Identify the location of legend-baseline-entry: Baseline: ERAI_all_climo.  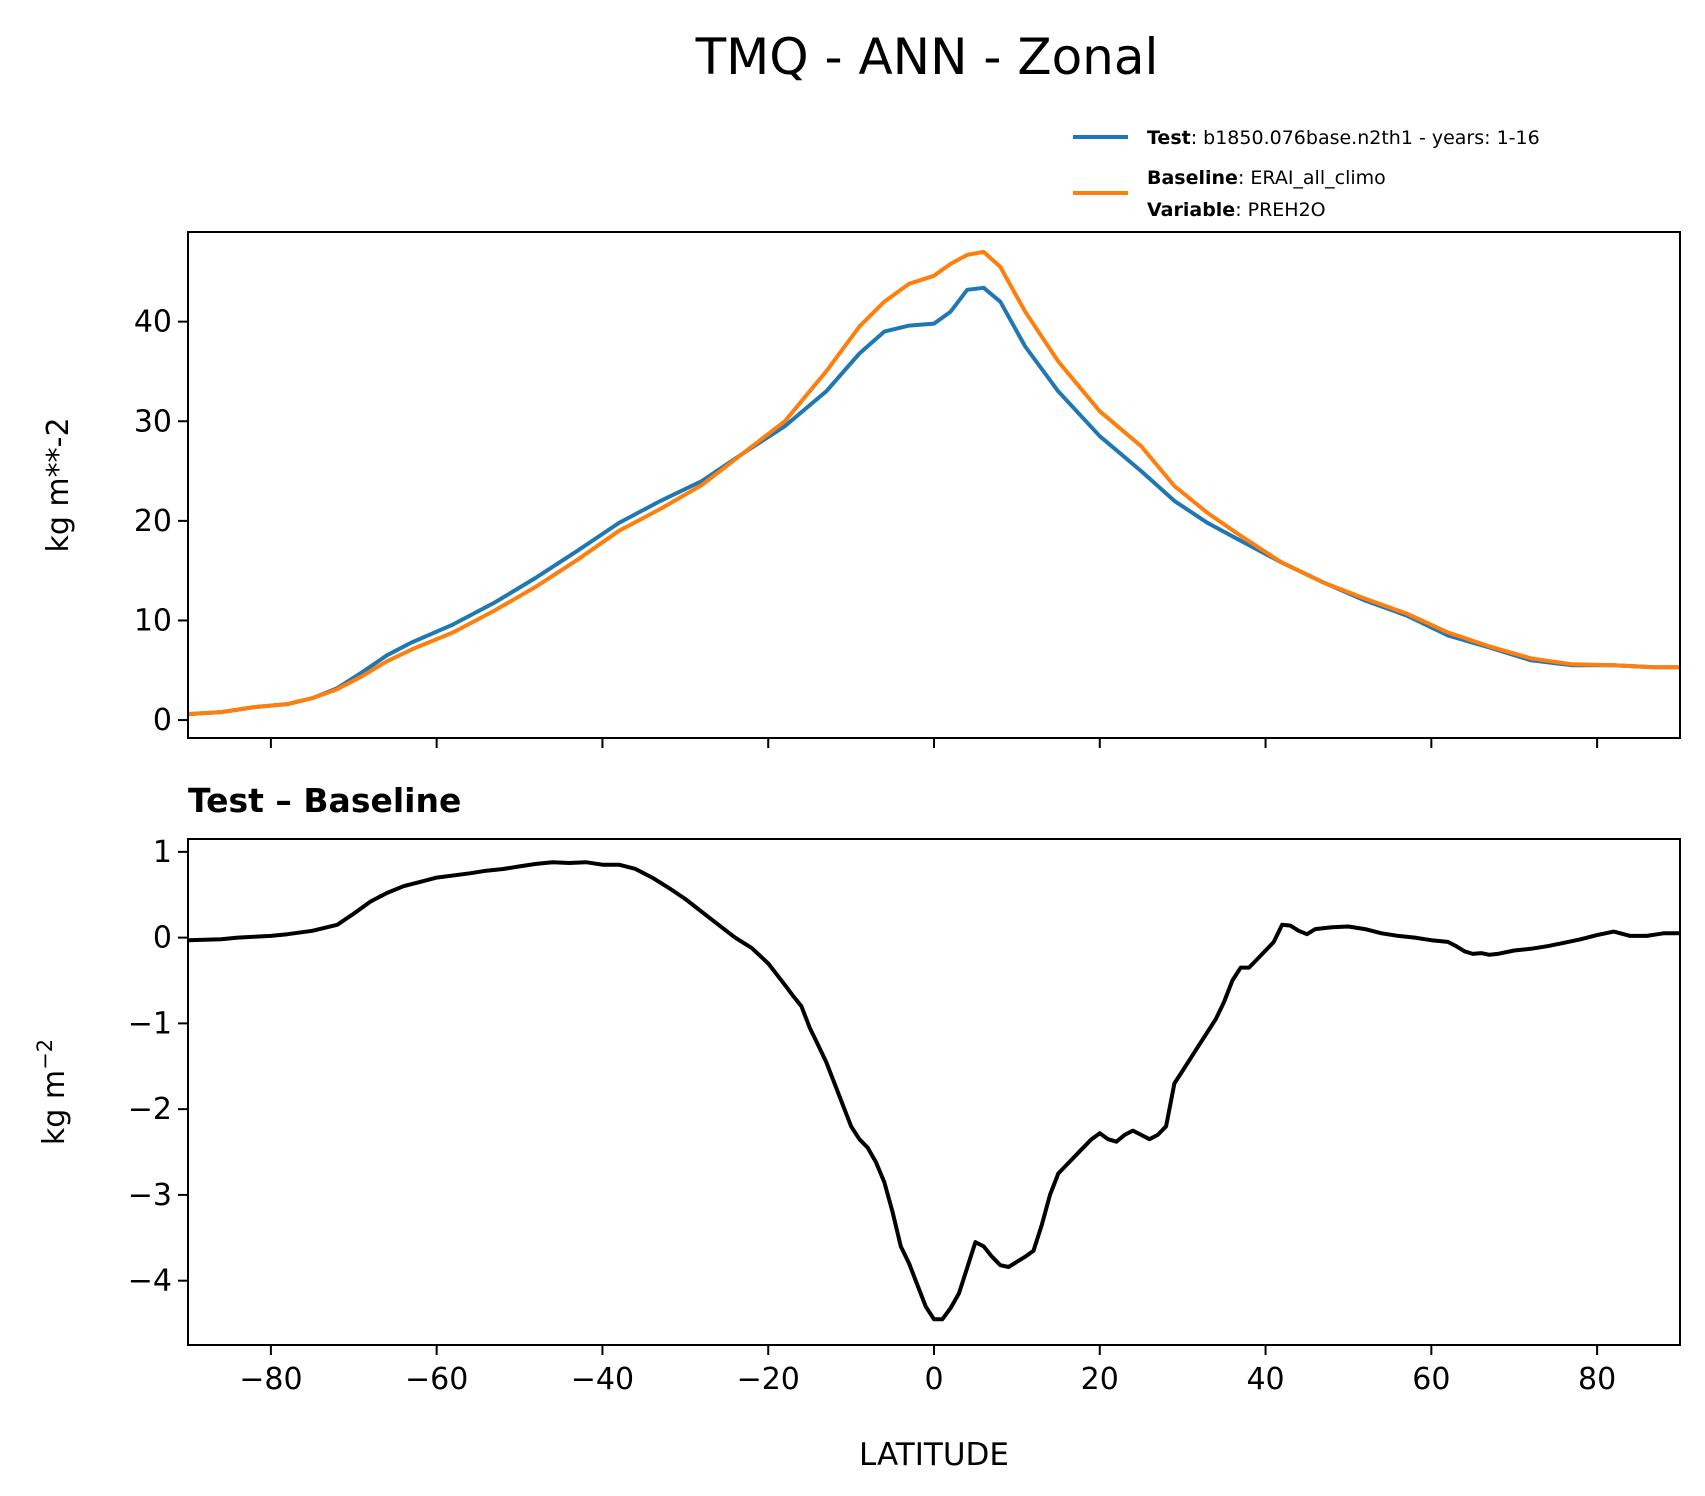
(1266, 178).